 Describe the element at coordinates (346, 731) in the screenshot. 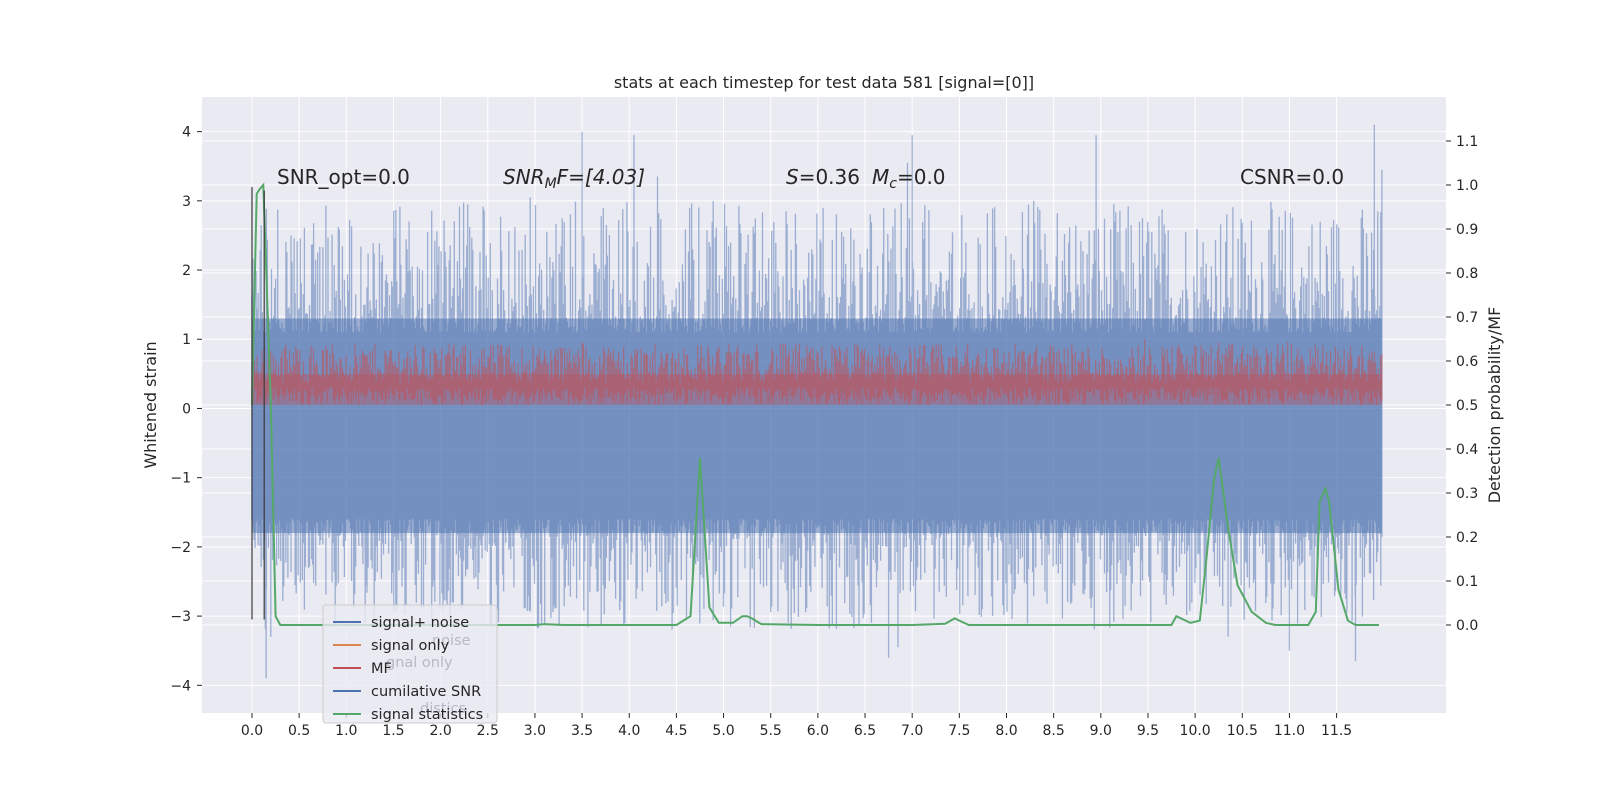

I see `x-tick-label: 1.0` at that location.